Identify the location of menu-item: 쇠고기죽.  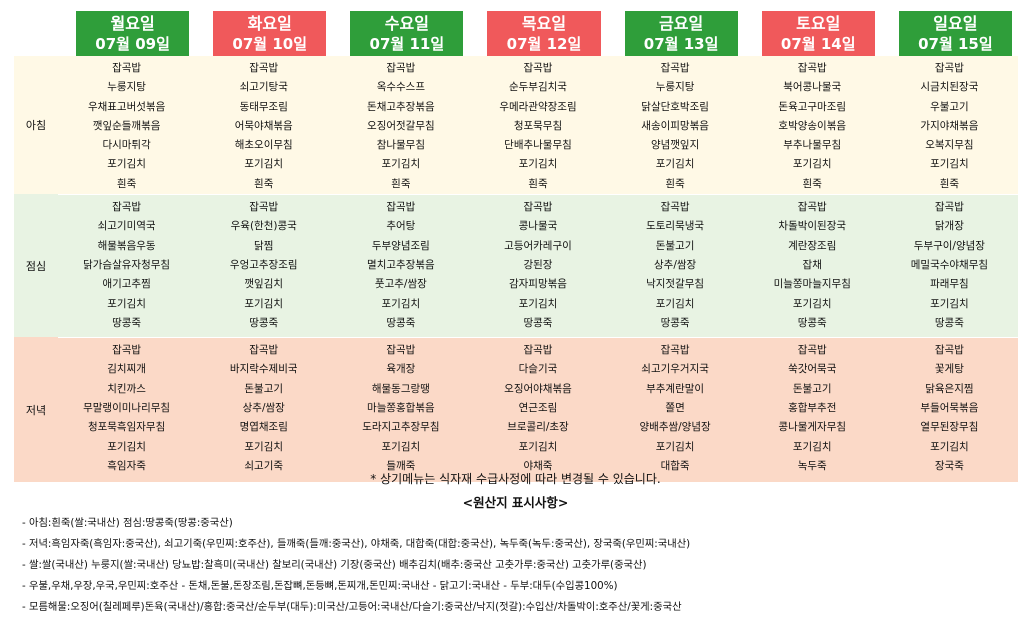
(264, 465).